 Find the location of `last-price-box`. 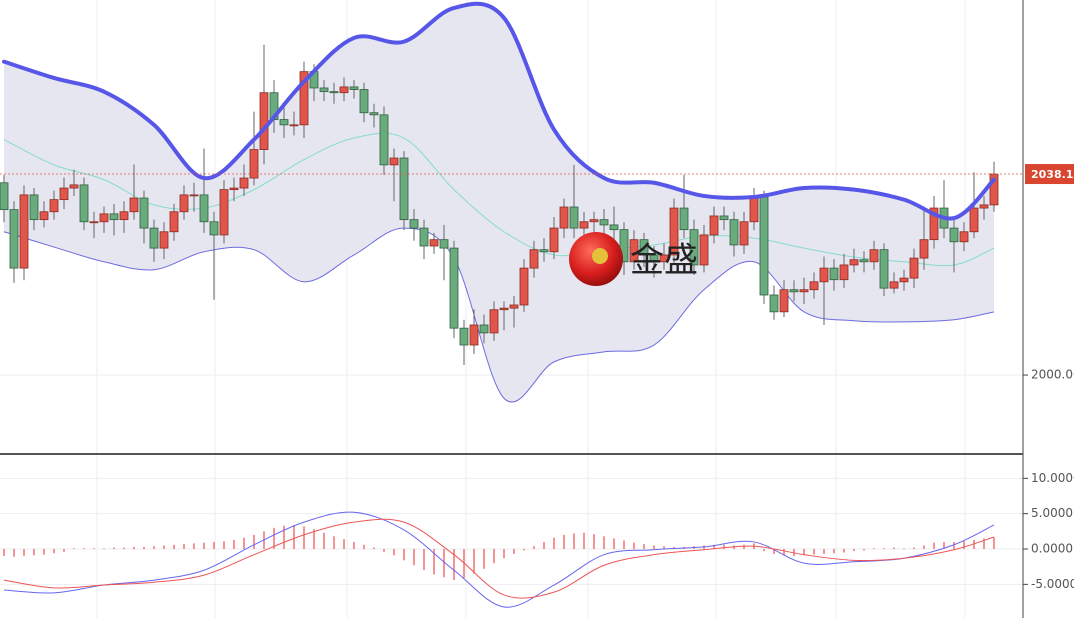

last-price-box is located at coordinates (1049, 174).